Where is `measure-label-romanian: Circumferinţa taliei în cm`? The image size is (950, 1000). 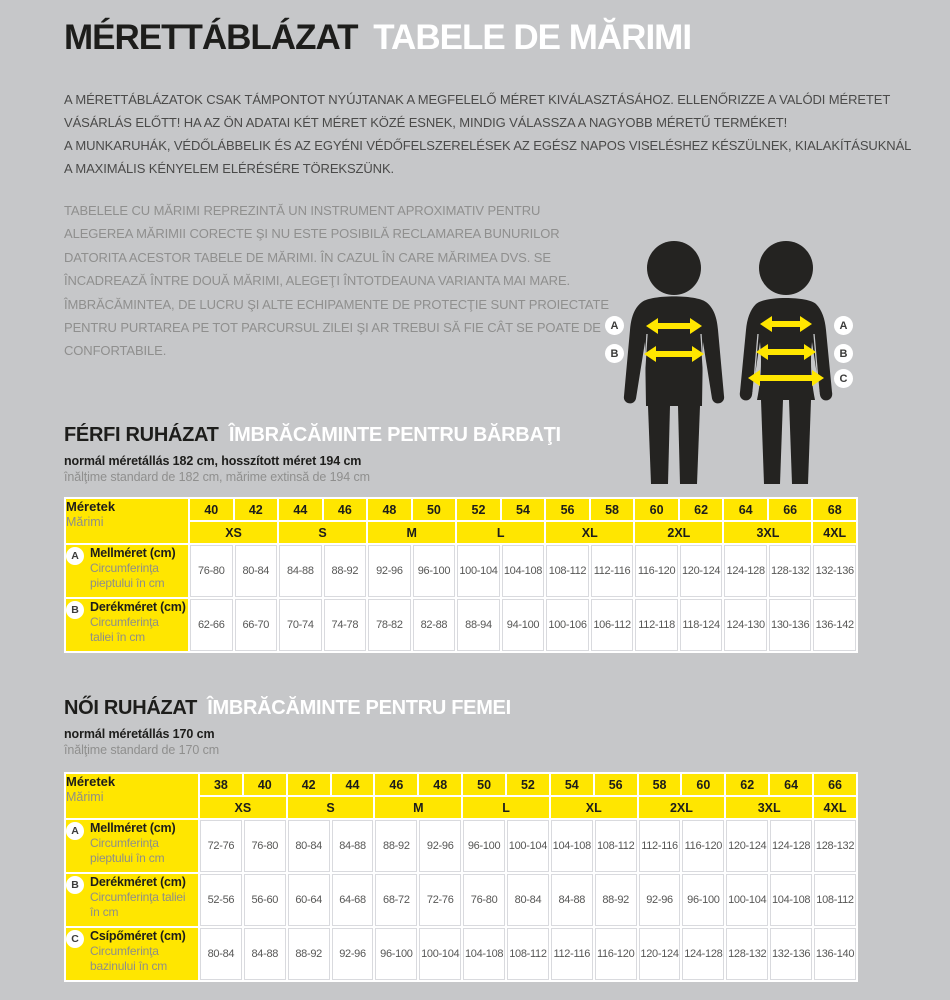 measure-label-romanian: Circumferinţa taliei în cm is located at coordinates (124, 629).